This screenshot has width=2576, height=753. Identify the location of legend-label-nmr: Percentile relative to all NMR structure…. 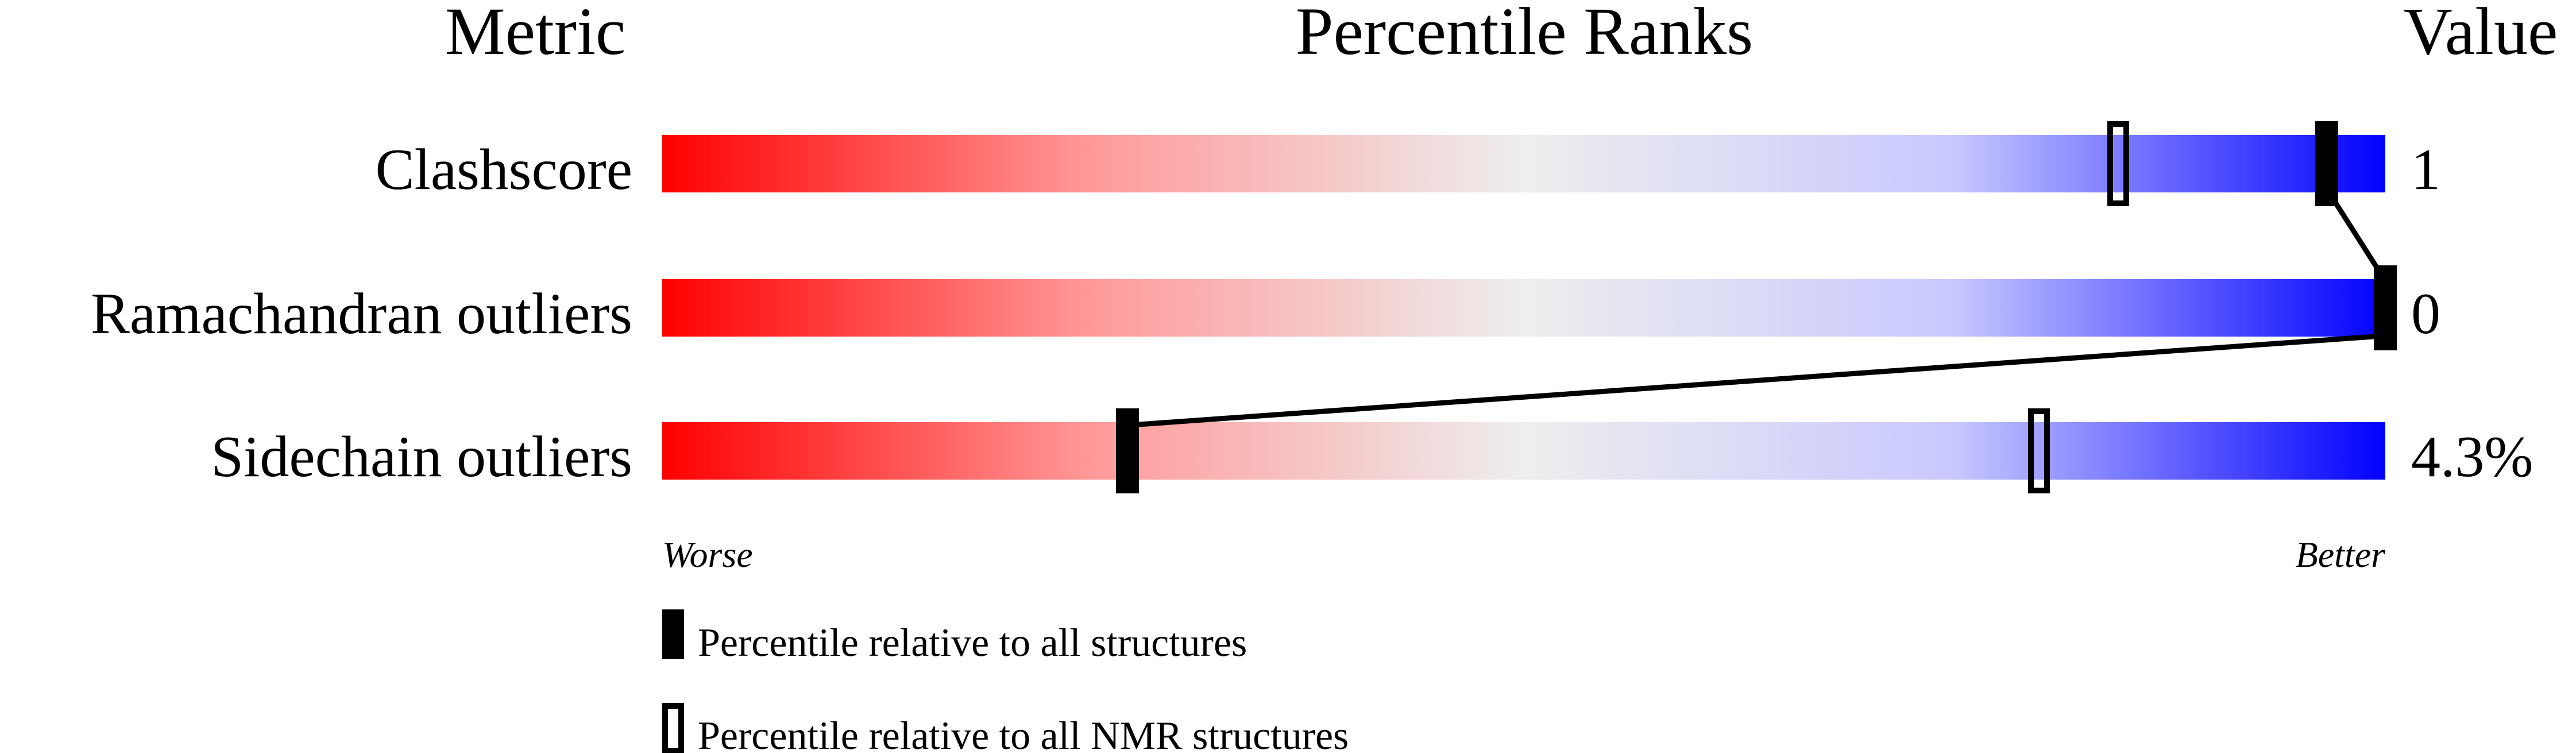
(1023, 734).